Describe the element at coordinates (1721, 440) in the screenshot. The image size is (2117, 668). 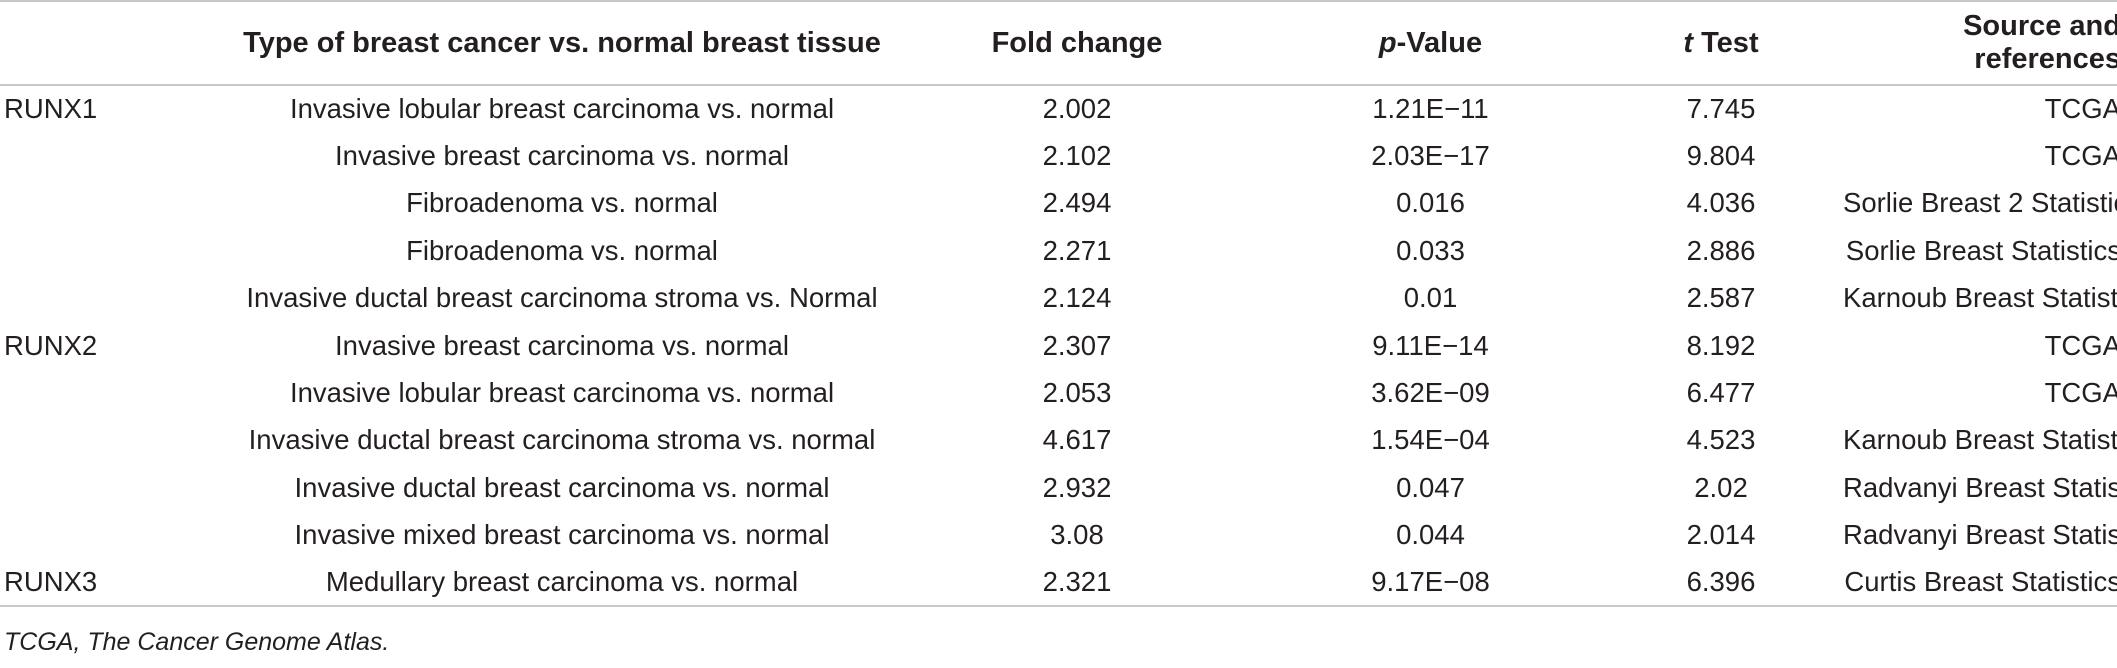
I see `cell-t-test: 4.523` at that location.